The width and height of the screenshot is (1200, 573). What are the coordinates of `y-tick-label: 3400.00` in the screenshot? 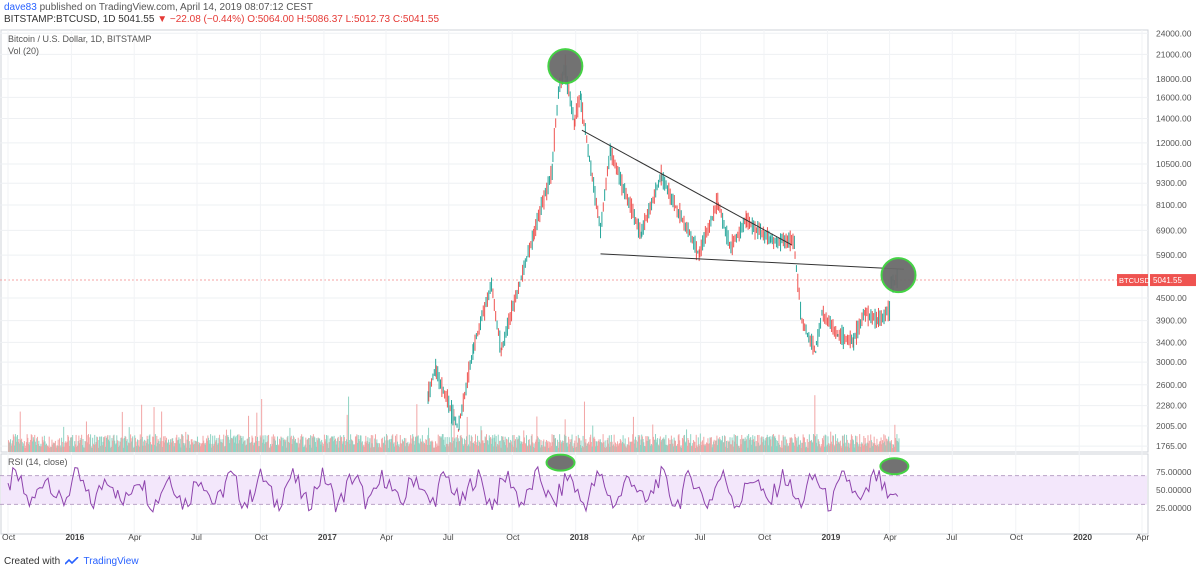 It's located at (1171, 342).